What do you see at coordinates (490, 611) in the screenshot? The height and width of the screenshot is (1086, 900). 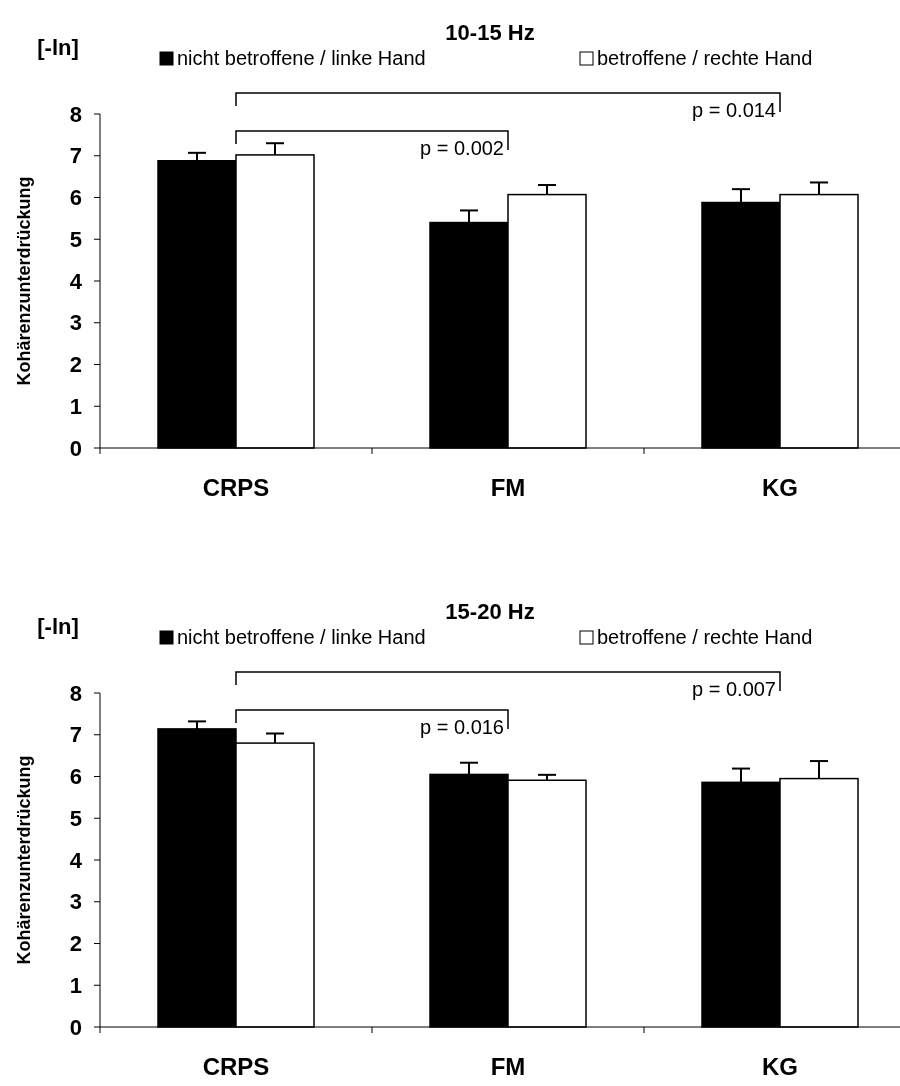 I see `chart-title: 15-20 Hz` at bounding box center [490, 611].